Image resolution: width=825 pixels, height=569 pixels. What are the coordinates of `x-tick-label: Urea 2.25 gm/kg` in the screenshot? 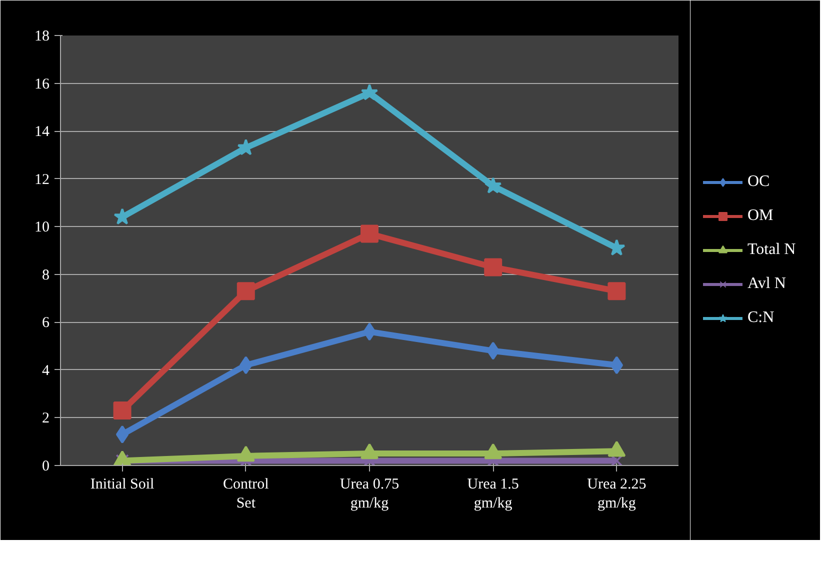 It's located at (616, 494).